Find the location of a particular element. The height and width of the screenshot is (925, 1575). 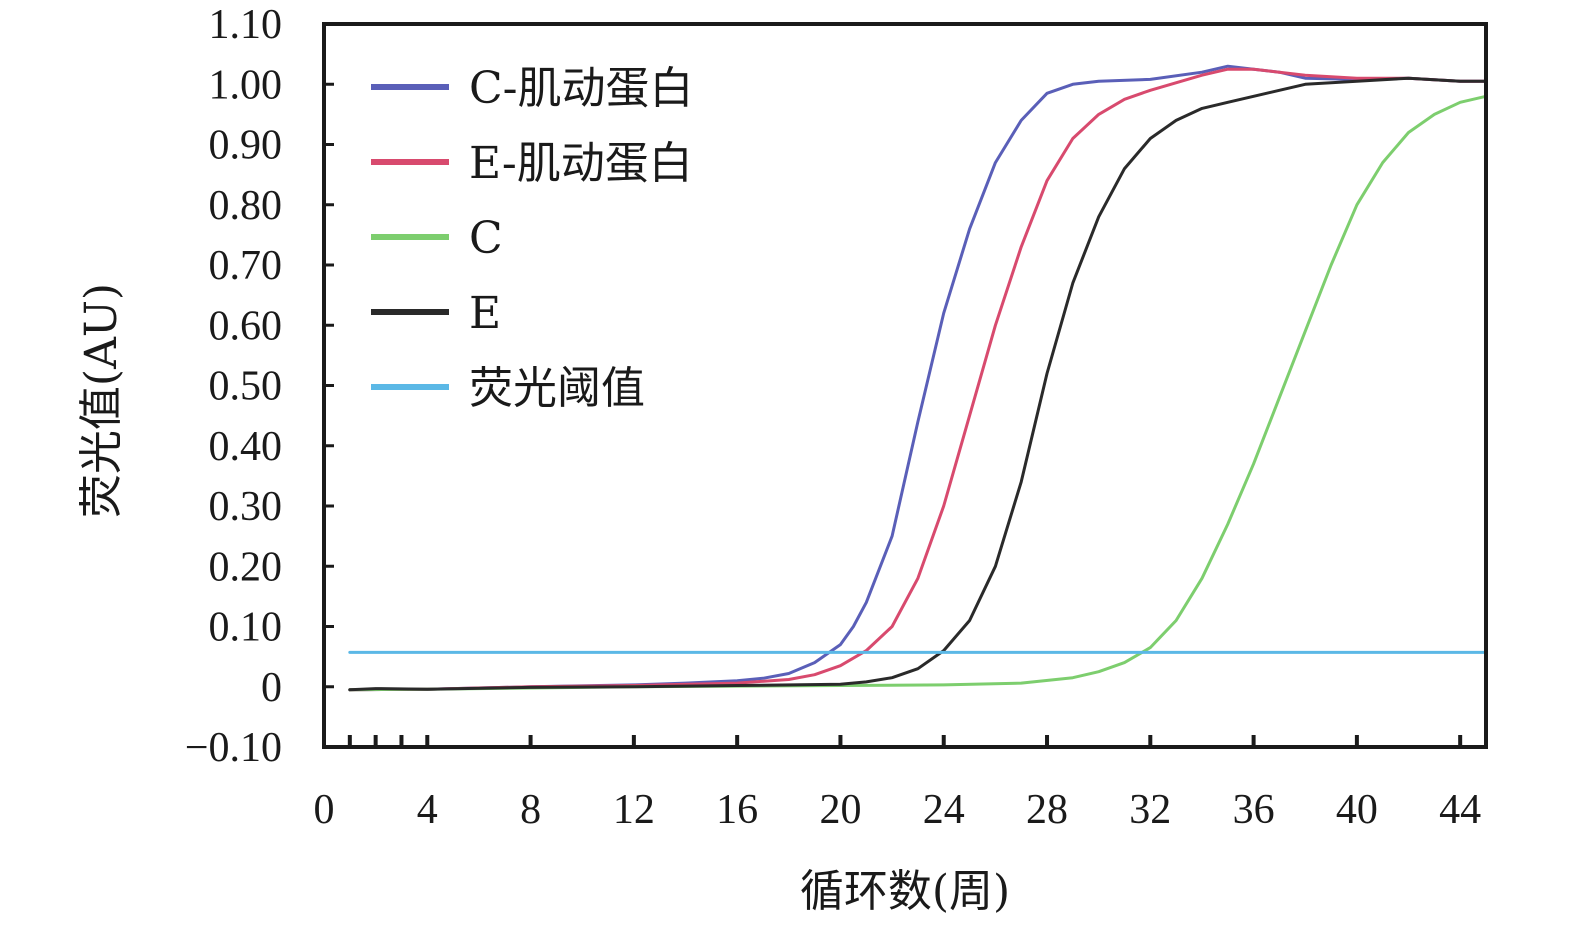

x-tick-label: 36 is located at coordinates (1254, 810).